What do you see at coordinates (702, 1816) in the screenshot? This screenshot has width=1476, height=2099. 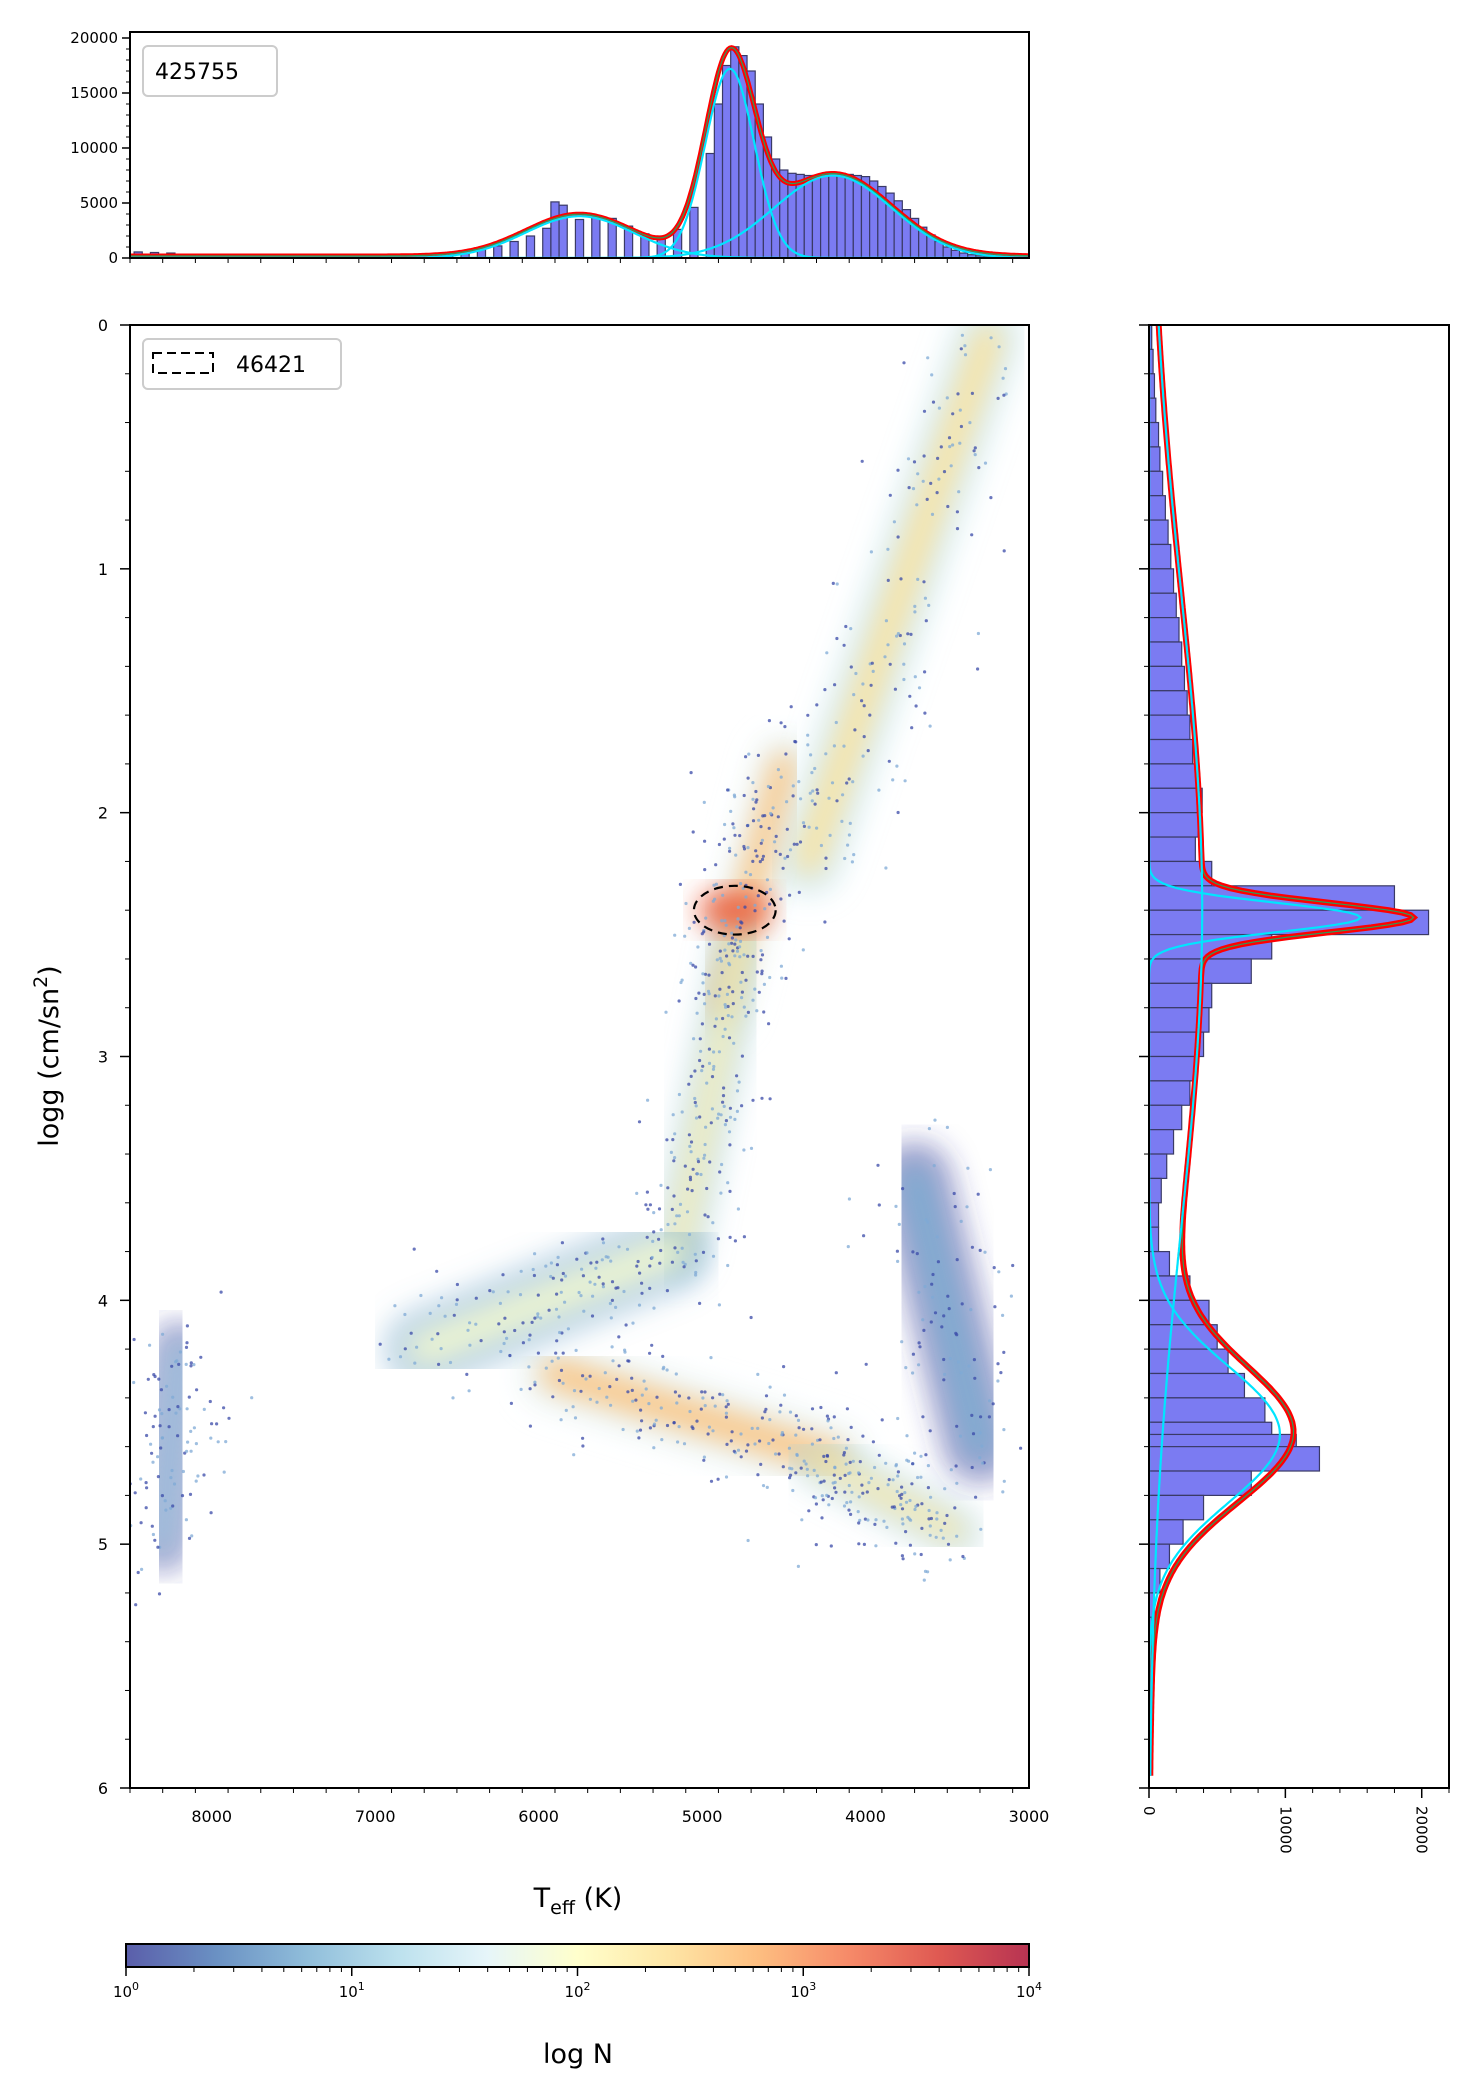 I see `main-x-tick-label: 5000` at bounding box center [702, 1816].